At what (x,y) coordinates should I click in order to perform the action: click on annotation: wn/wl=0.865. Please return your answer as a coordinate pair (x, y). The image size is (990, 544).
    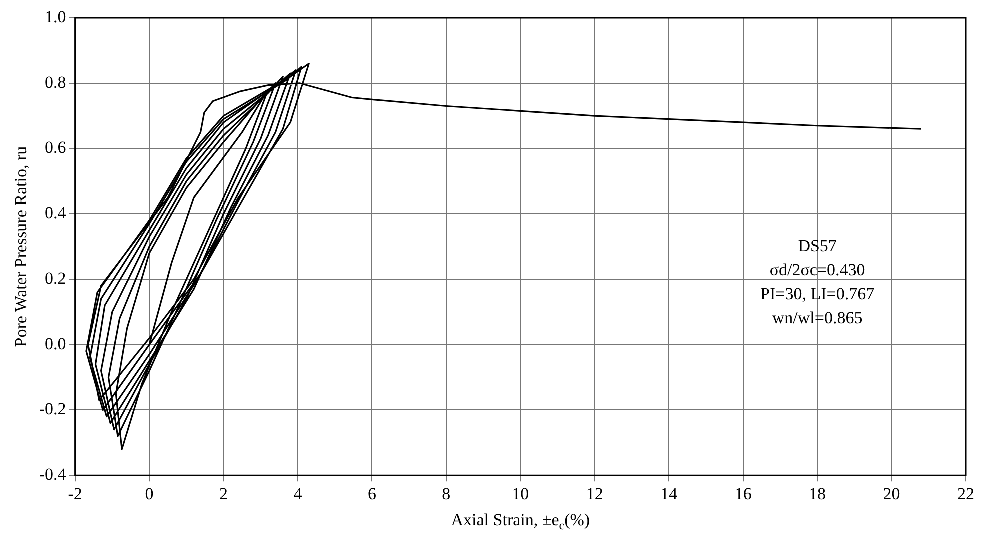
    Looking at the image, I should click on (817, 318).